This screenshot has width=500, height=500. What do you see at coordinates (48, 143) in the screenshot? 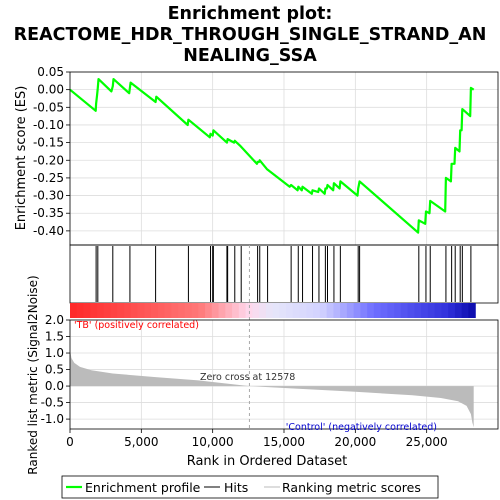
I see `es-y-tick-label: -0.15` at bounding box center [48, 143].